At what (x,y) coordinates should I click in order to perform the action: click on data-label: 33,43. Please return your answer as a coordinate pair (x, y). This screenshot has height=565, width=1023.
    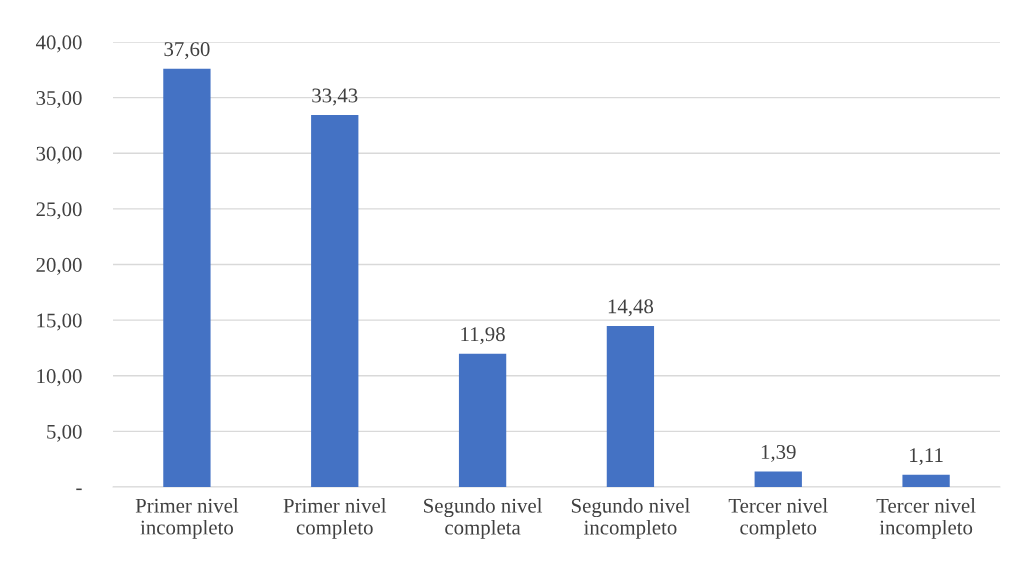
    Looking at the image, I should click on (335, 97).